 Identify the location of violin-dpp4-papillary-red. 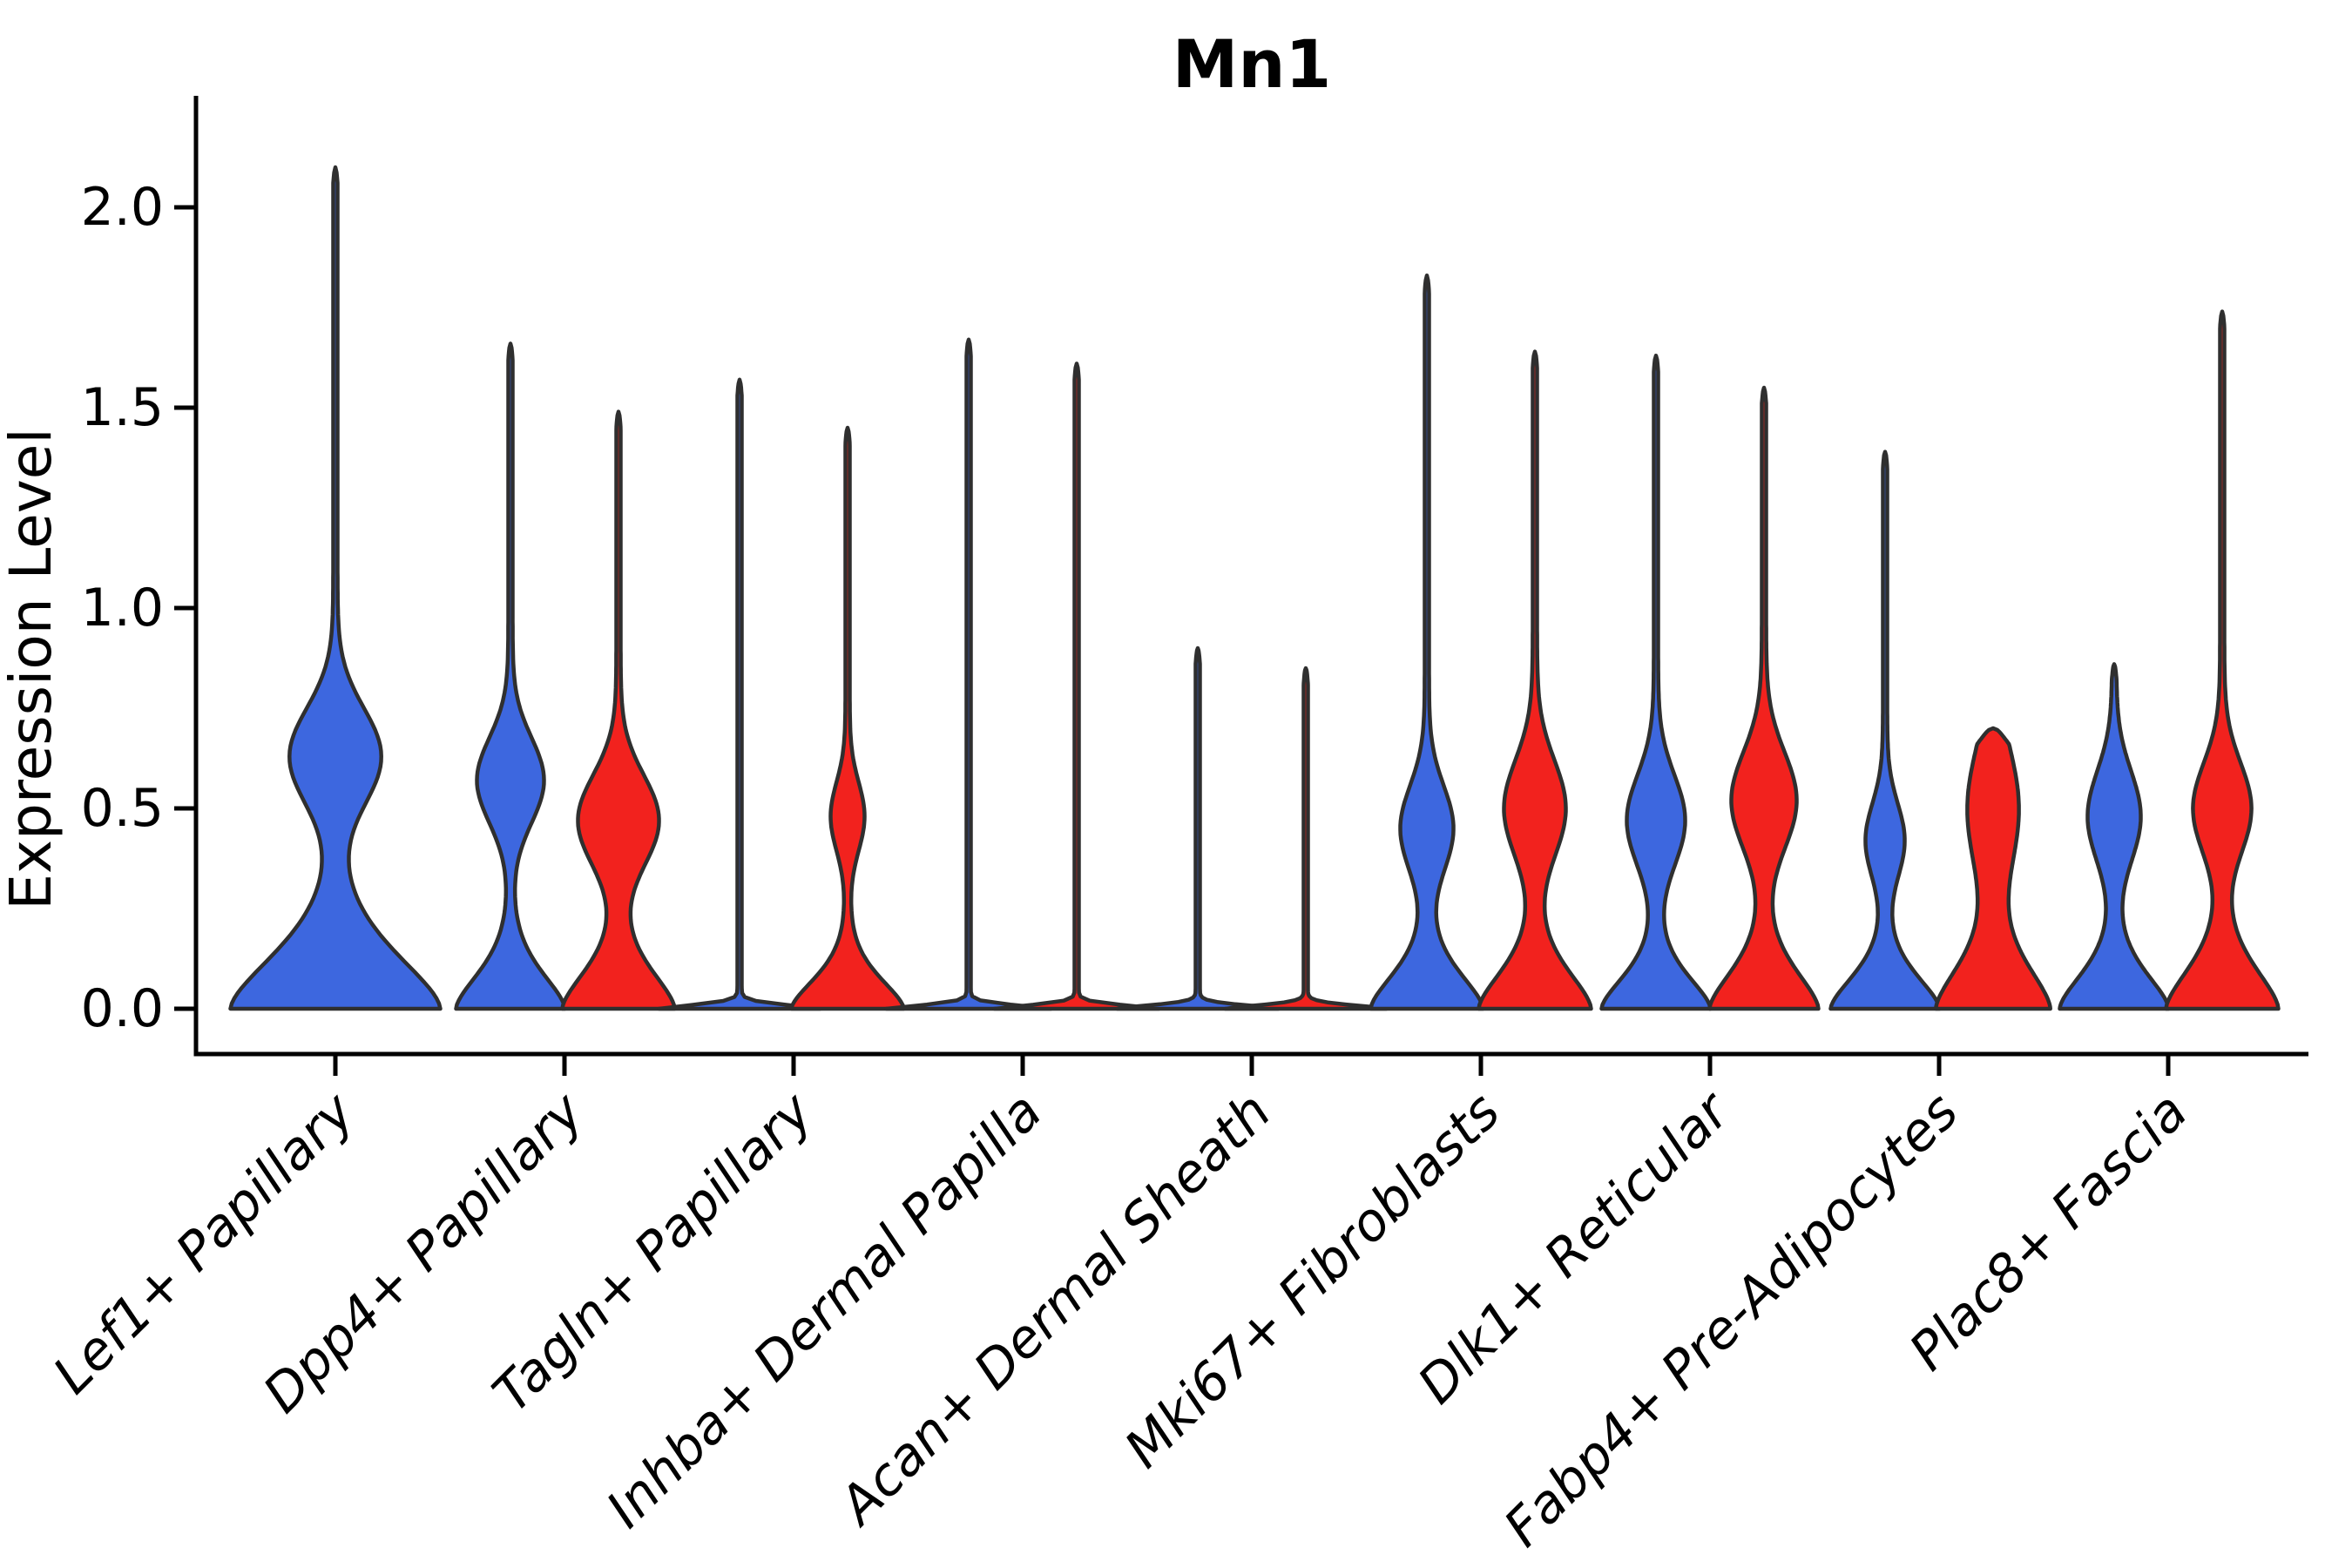
(618, 710).